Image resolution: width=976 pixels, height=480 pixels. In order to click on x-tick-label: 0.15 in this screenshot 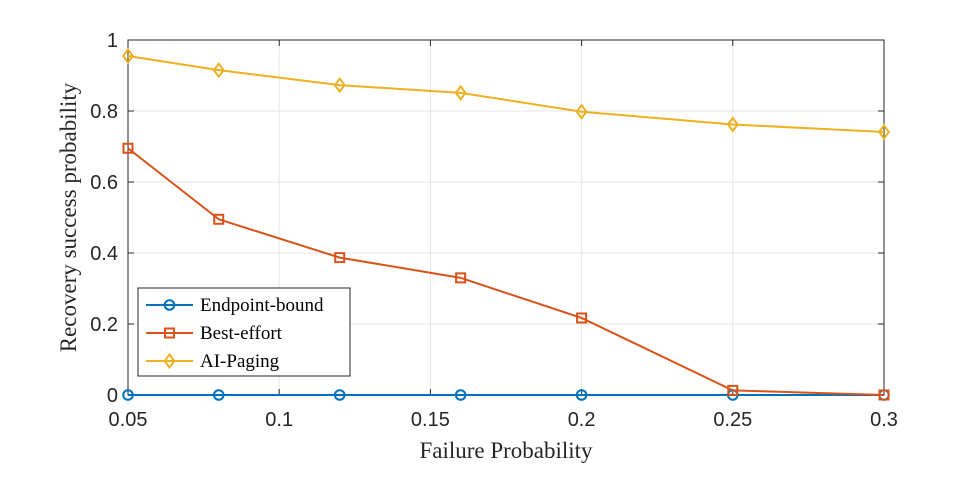, I will do `click(430, 420)`.